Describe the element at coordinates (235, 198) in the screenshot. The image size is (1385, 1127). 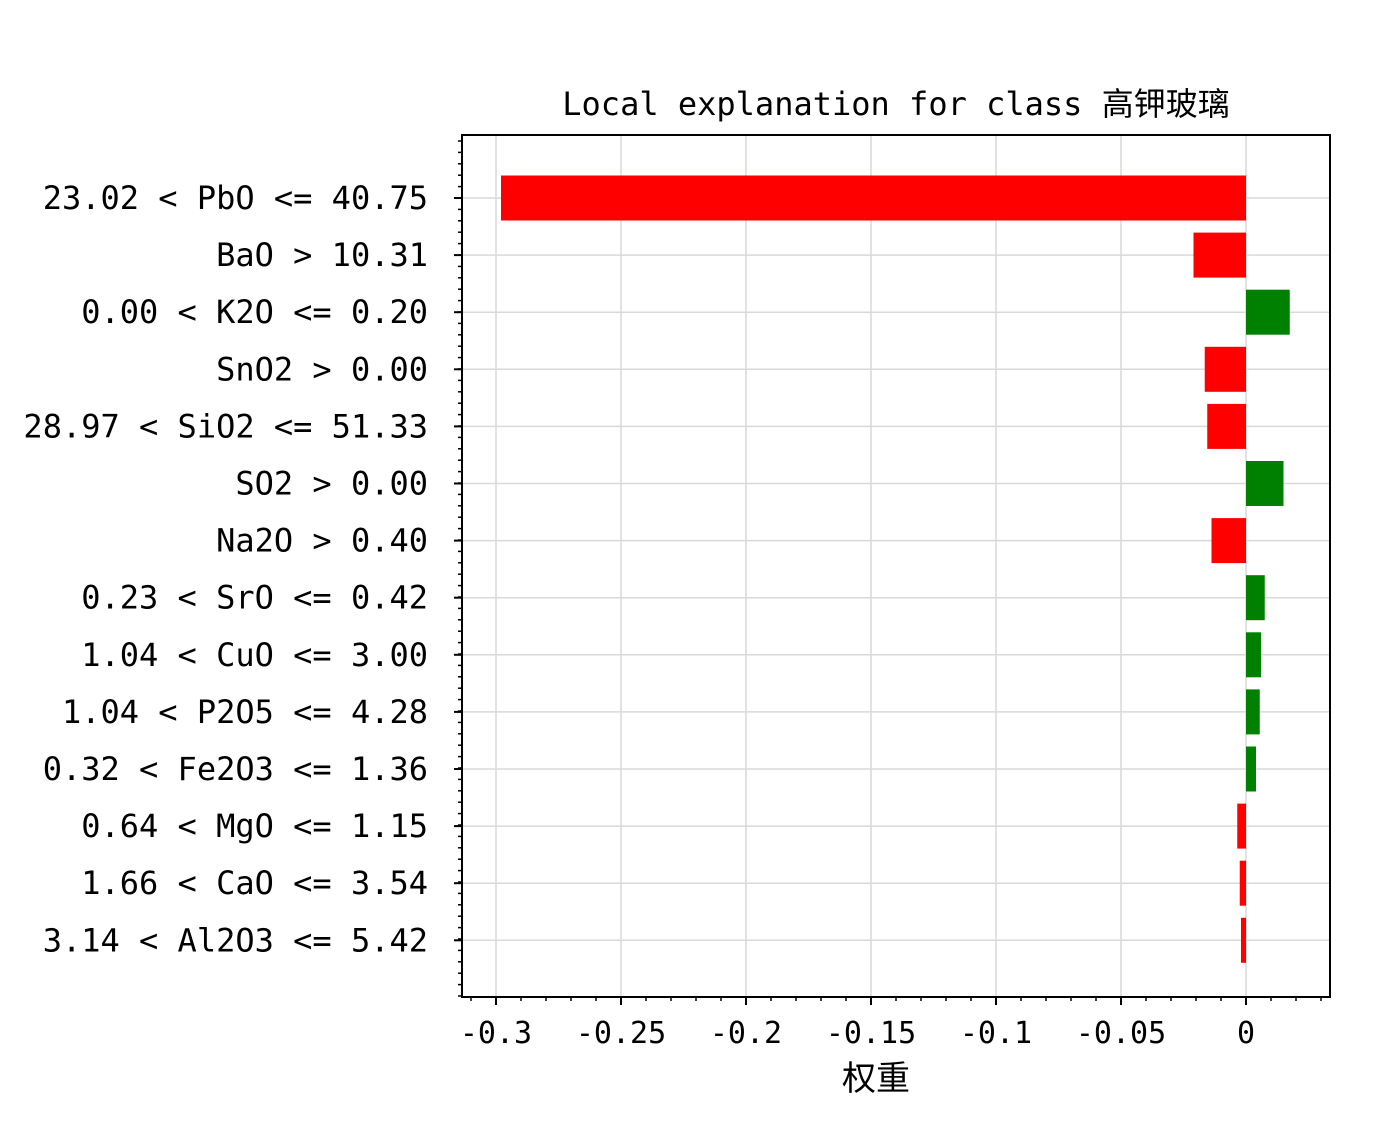
I see `y-tick-label: 23.02 < PbO <= 40.75` at that location.